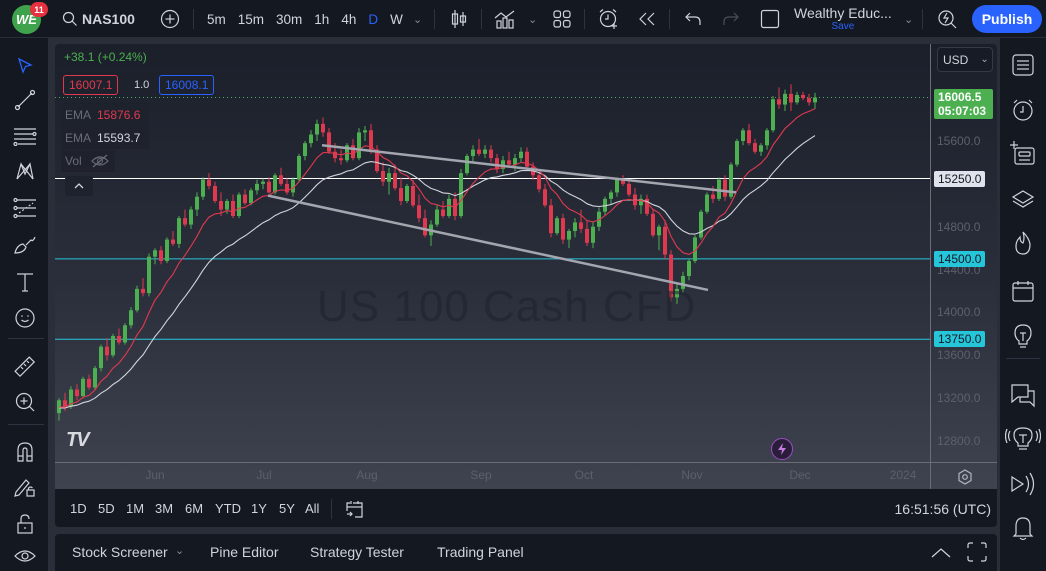 The width and height of the screenshot is (1046, 571). I want to click on lock-drawings-tool, so click(25, 487).